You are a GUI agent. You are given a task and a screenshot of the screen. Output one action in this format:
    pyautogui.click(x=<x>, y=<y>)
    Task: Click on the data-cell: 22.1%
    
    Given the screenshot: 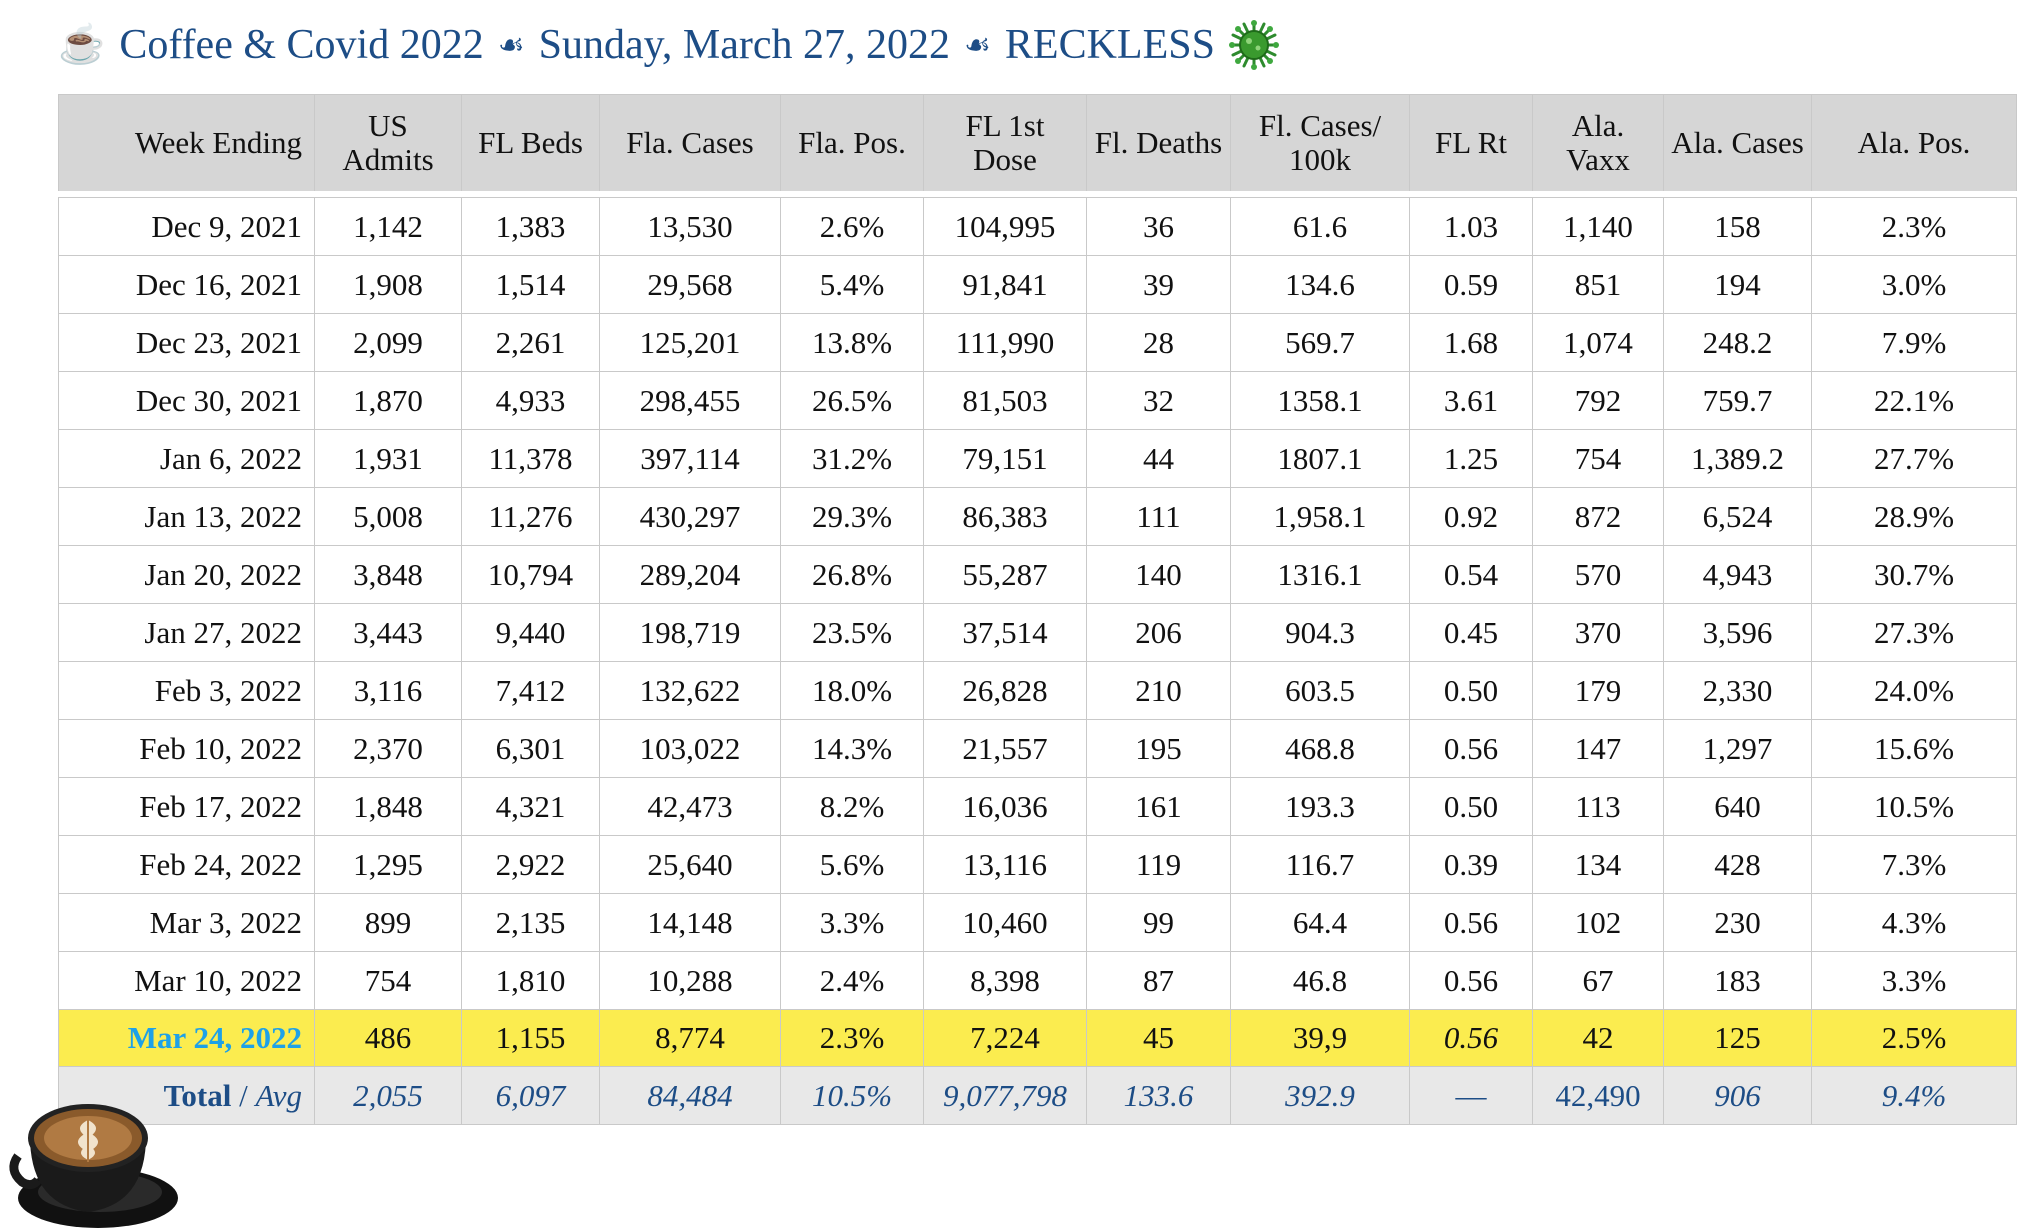 What is the action you would take?
    pyautogui.click(x=1914, y=400)
    